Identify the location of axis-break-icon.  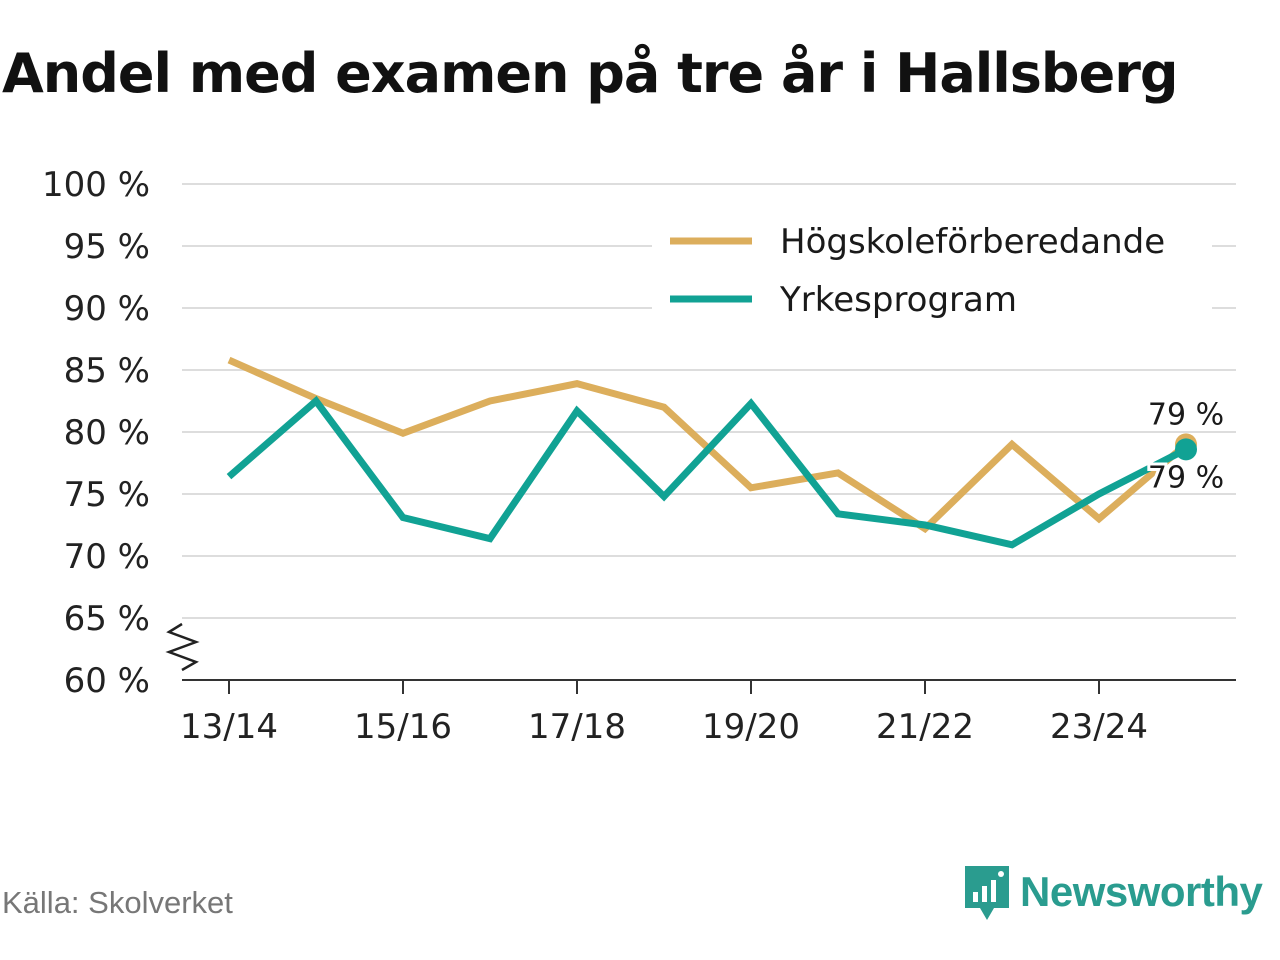
(182, 647).